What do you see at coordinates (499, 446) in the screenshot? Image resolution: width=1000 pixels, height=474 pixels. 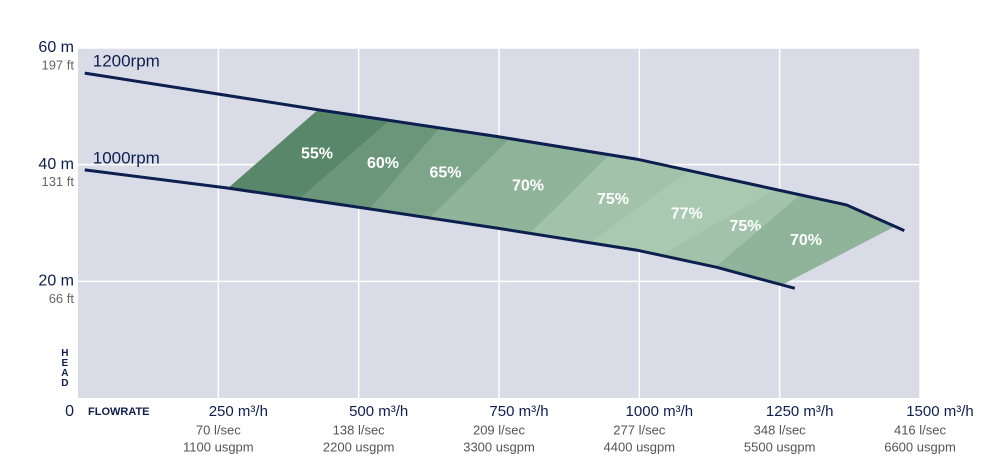 I see `x-tick-sublabel: 3300 usgpm` at bounding box center [499, 446].